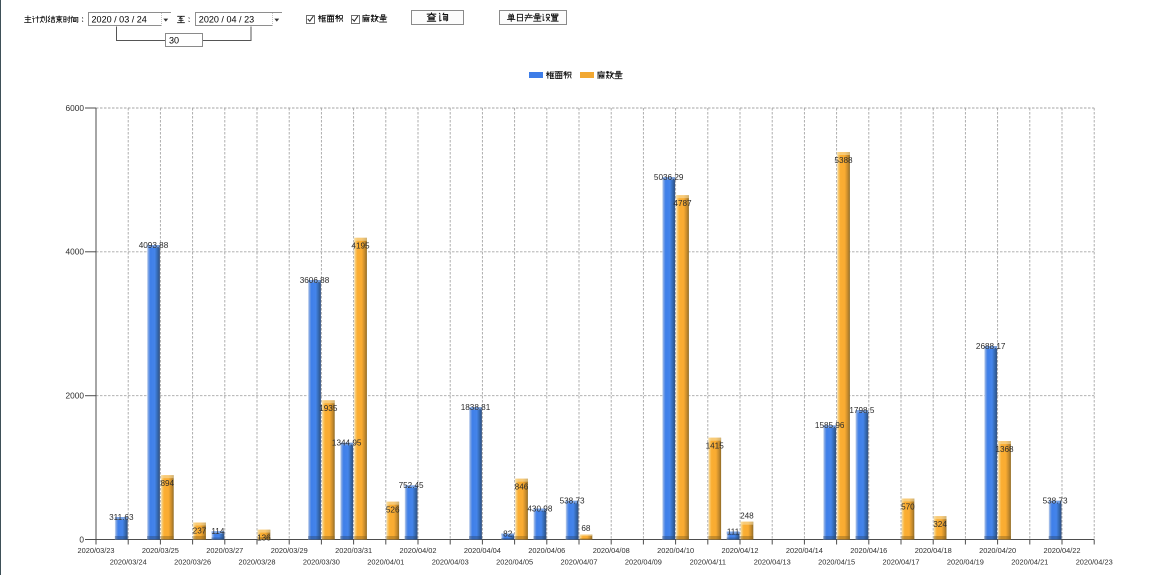 The image size is (1150, 575). Describe the element at coordinates (669, 177) in the screenshot. I see `svg-text: 5036.29` at that location.